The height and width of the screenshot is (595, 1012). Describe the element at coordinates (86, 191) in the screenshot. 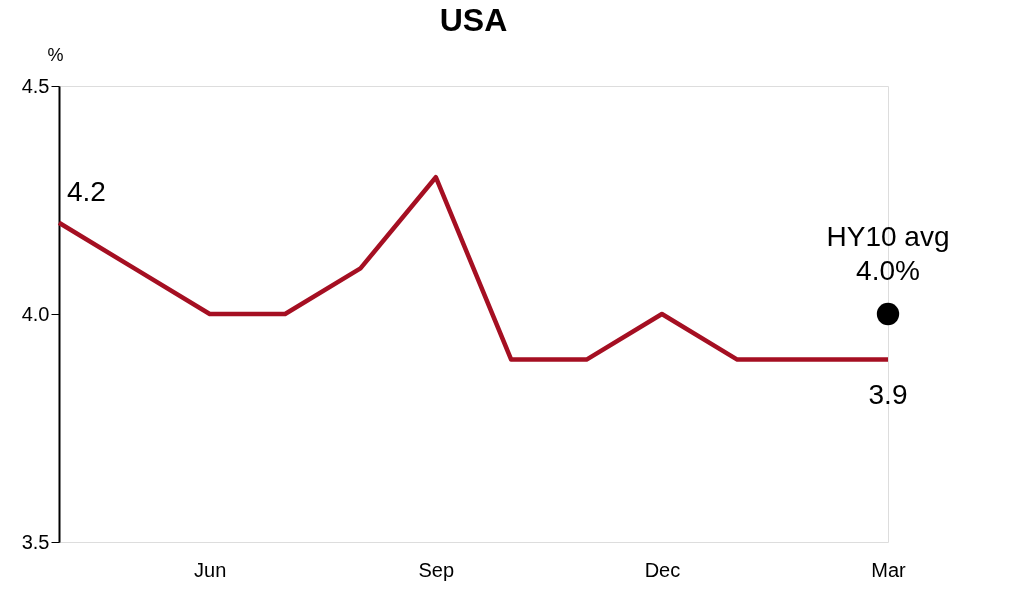

I see `data-label: 4.2` at that location.